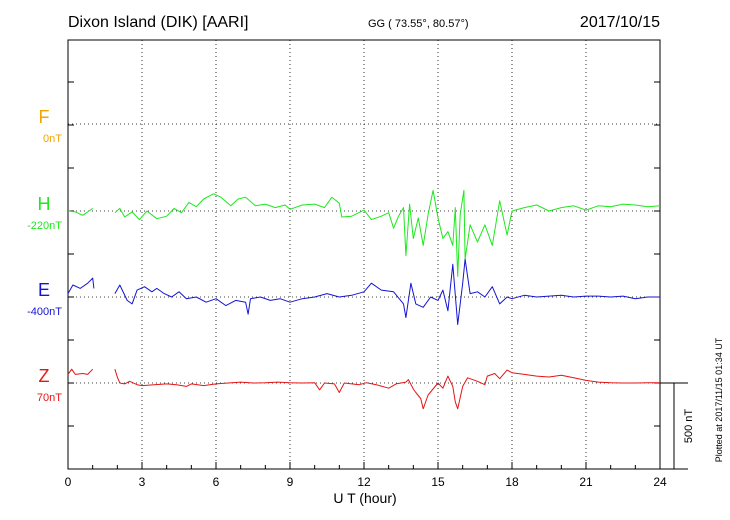  I want to click on x-tick-label: 6, so click(216, 482).